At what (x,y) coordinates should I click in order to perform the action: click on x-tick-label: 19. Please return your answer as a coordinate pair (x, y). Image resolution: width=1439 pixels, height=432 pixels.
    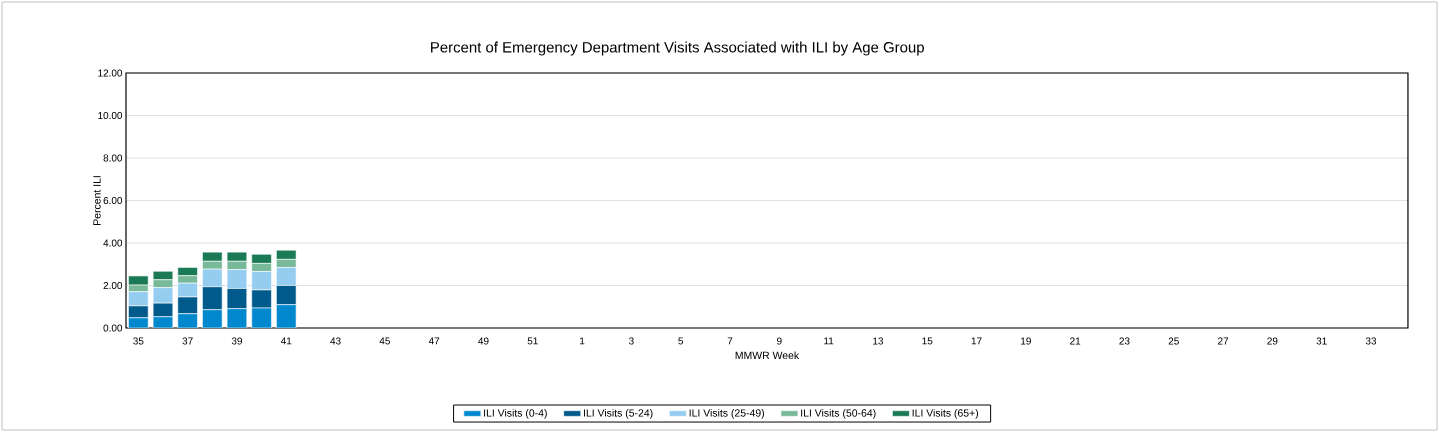
    Looking at the image, I should click on (1026, 341).